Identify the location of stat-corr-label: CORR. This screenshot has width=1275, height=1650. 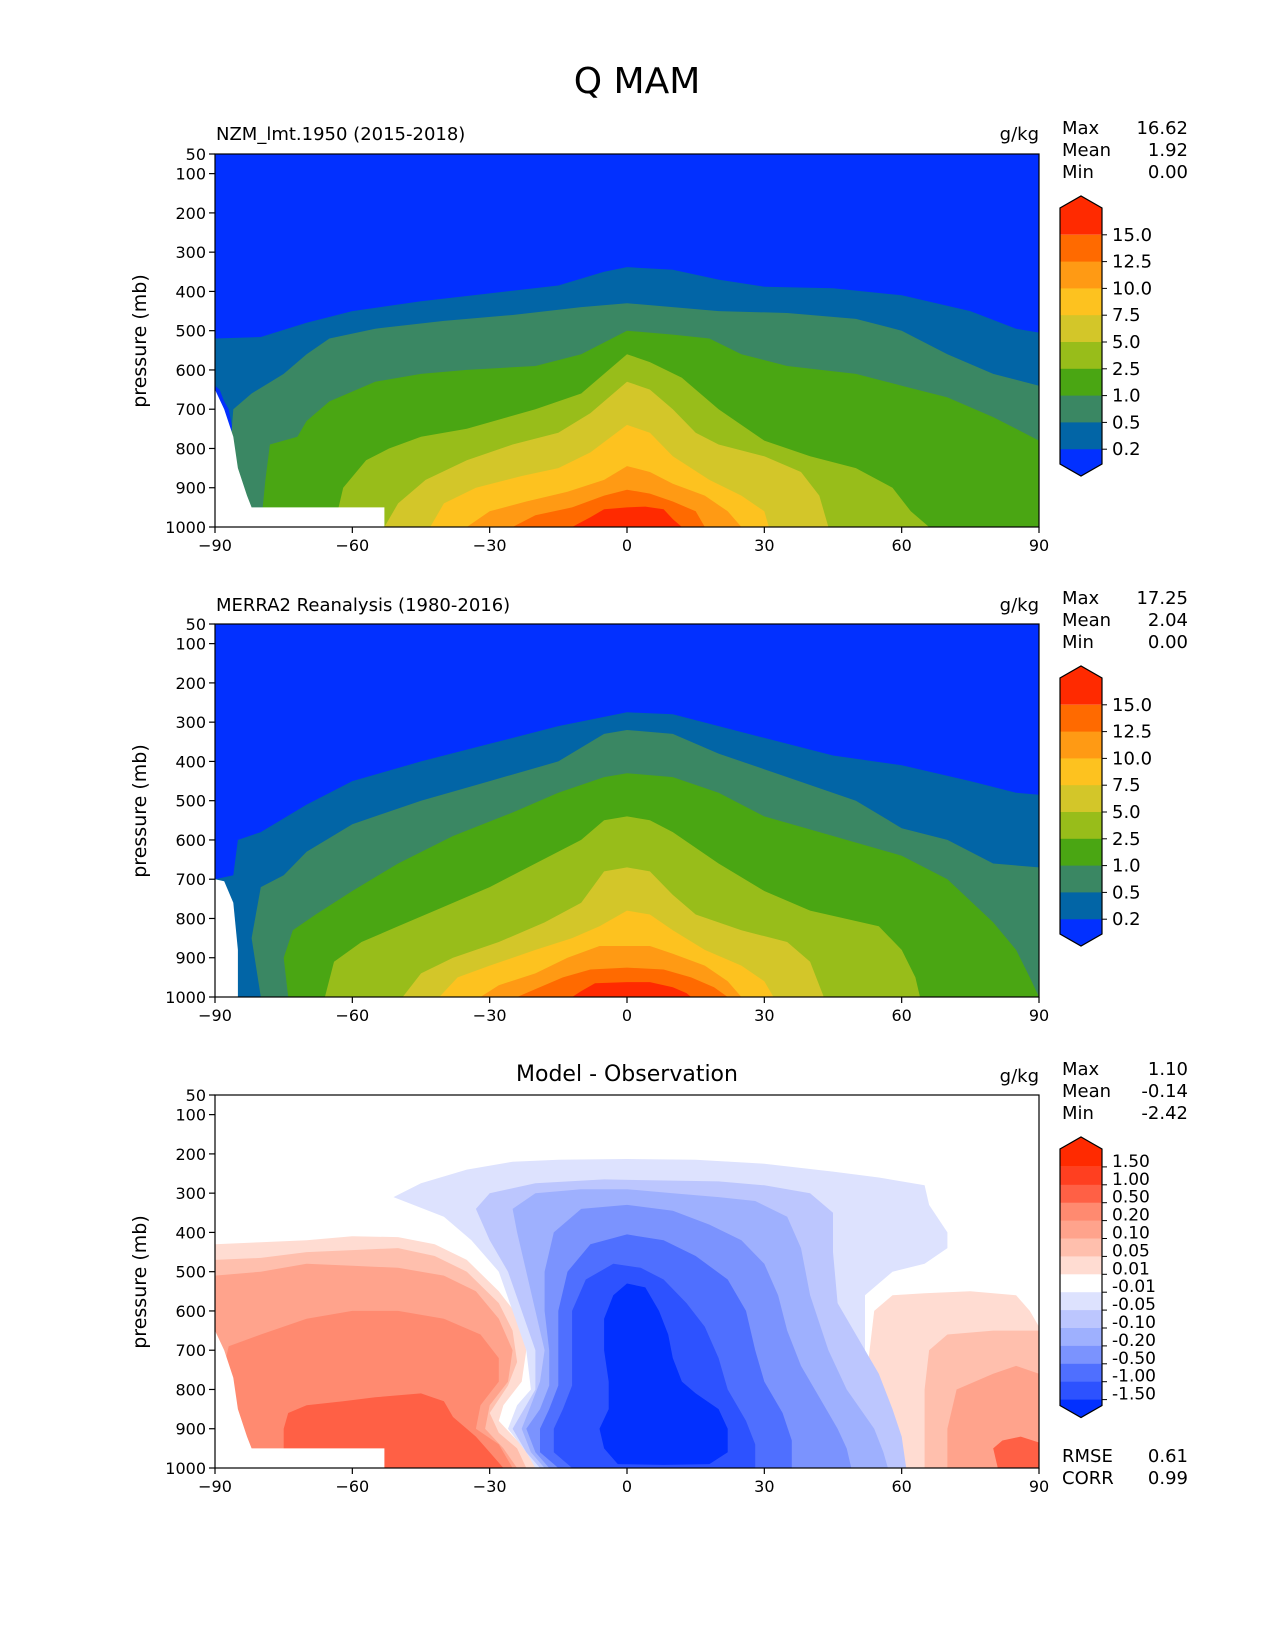
(1088, 1478).